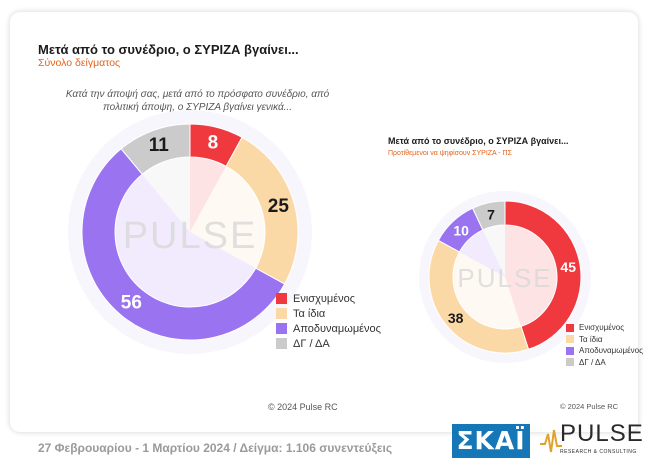 The image size is (650, 468). Describe the element at coordinates (303, 407) in the screenshot. I see `copyright-main: © 2024 Pulse RC` at that location.